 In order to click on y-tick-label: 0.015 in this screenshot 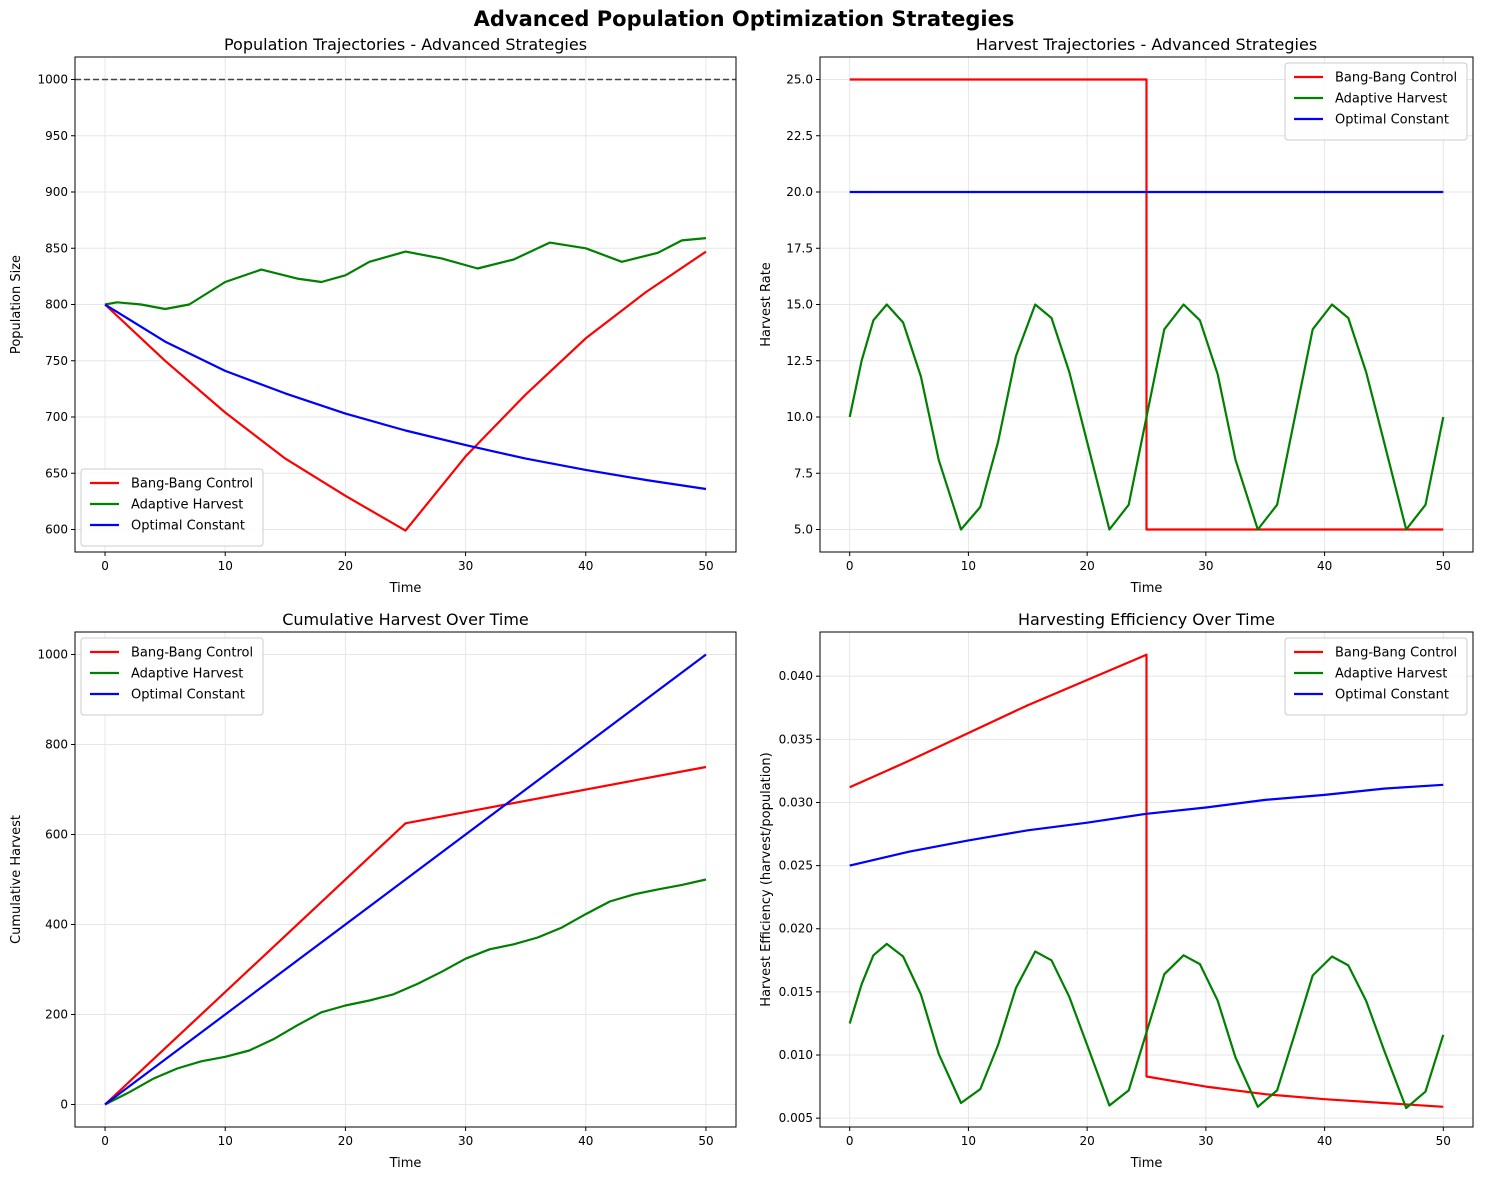, I will do `click(796, 992)`.